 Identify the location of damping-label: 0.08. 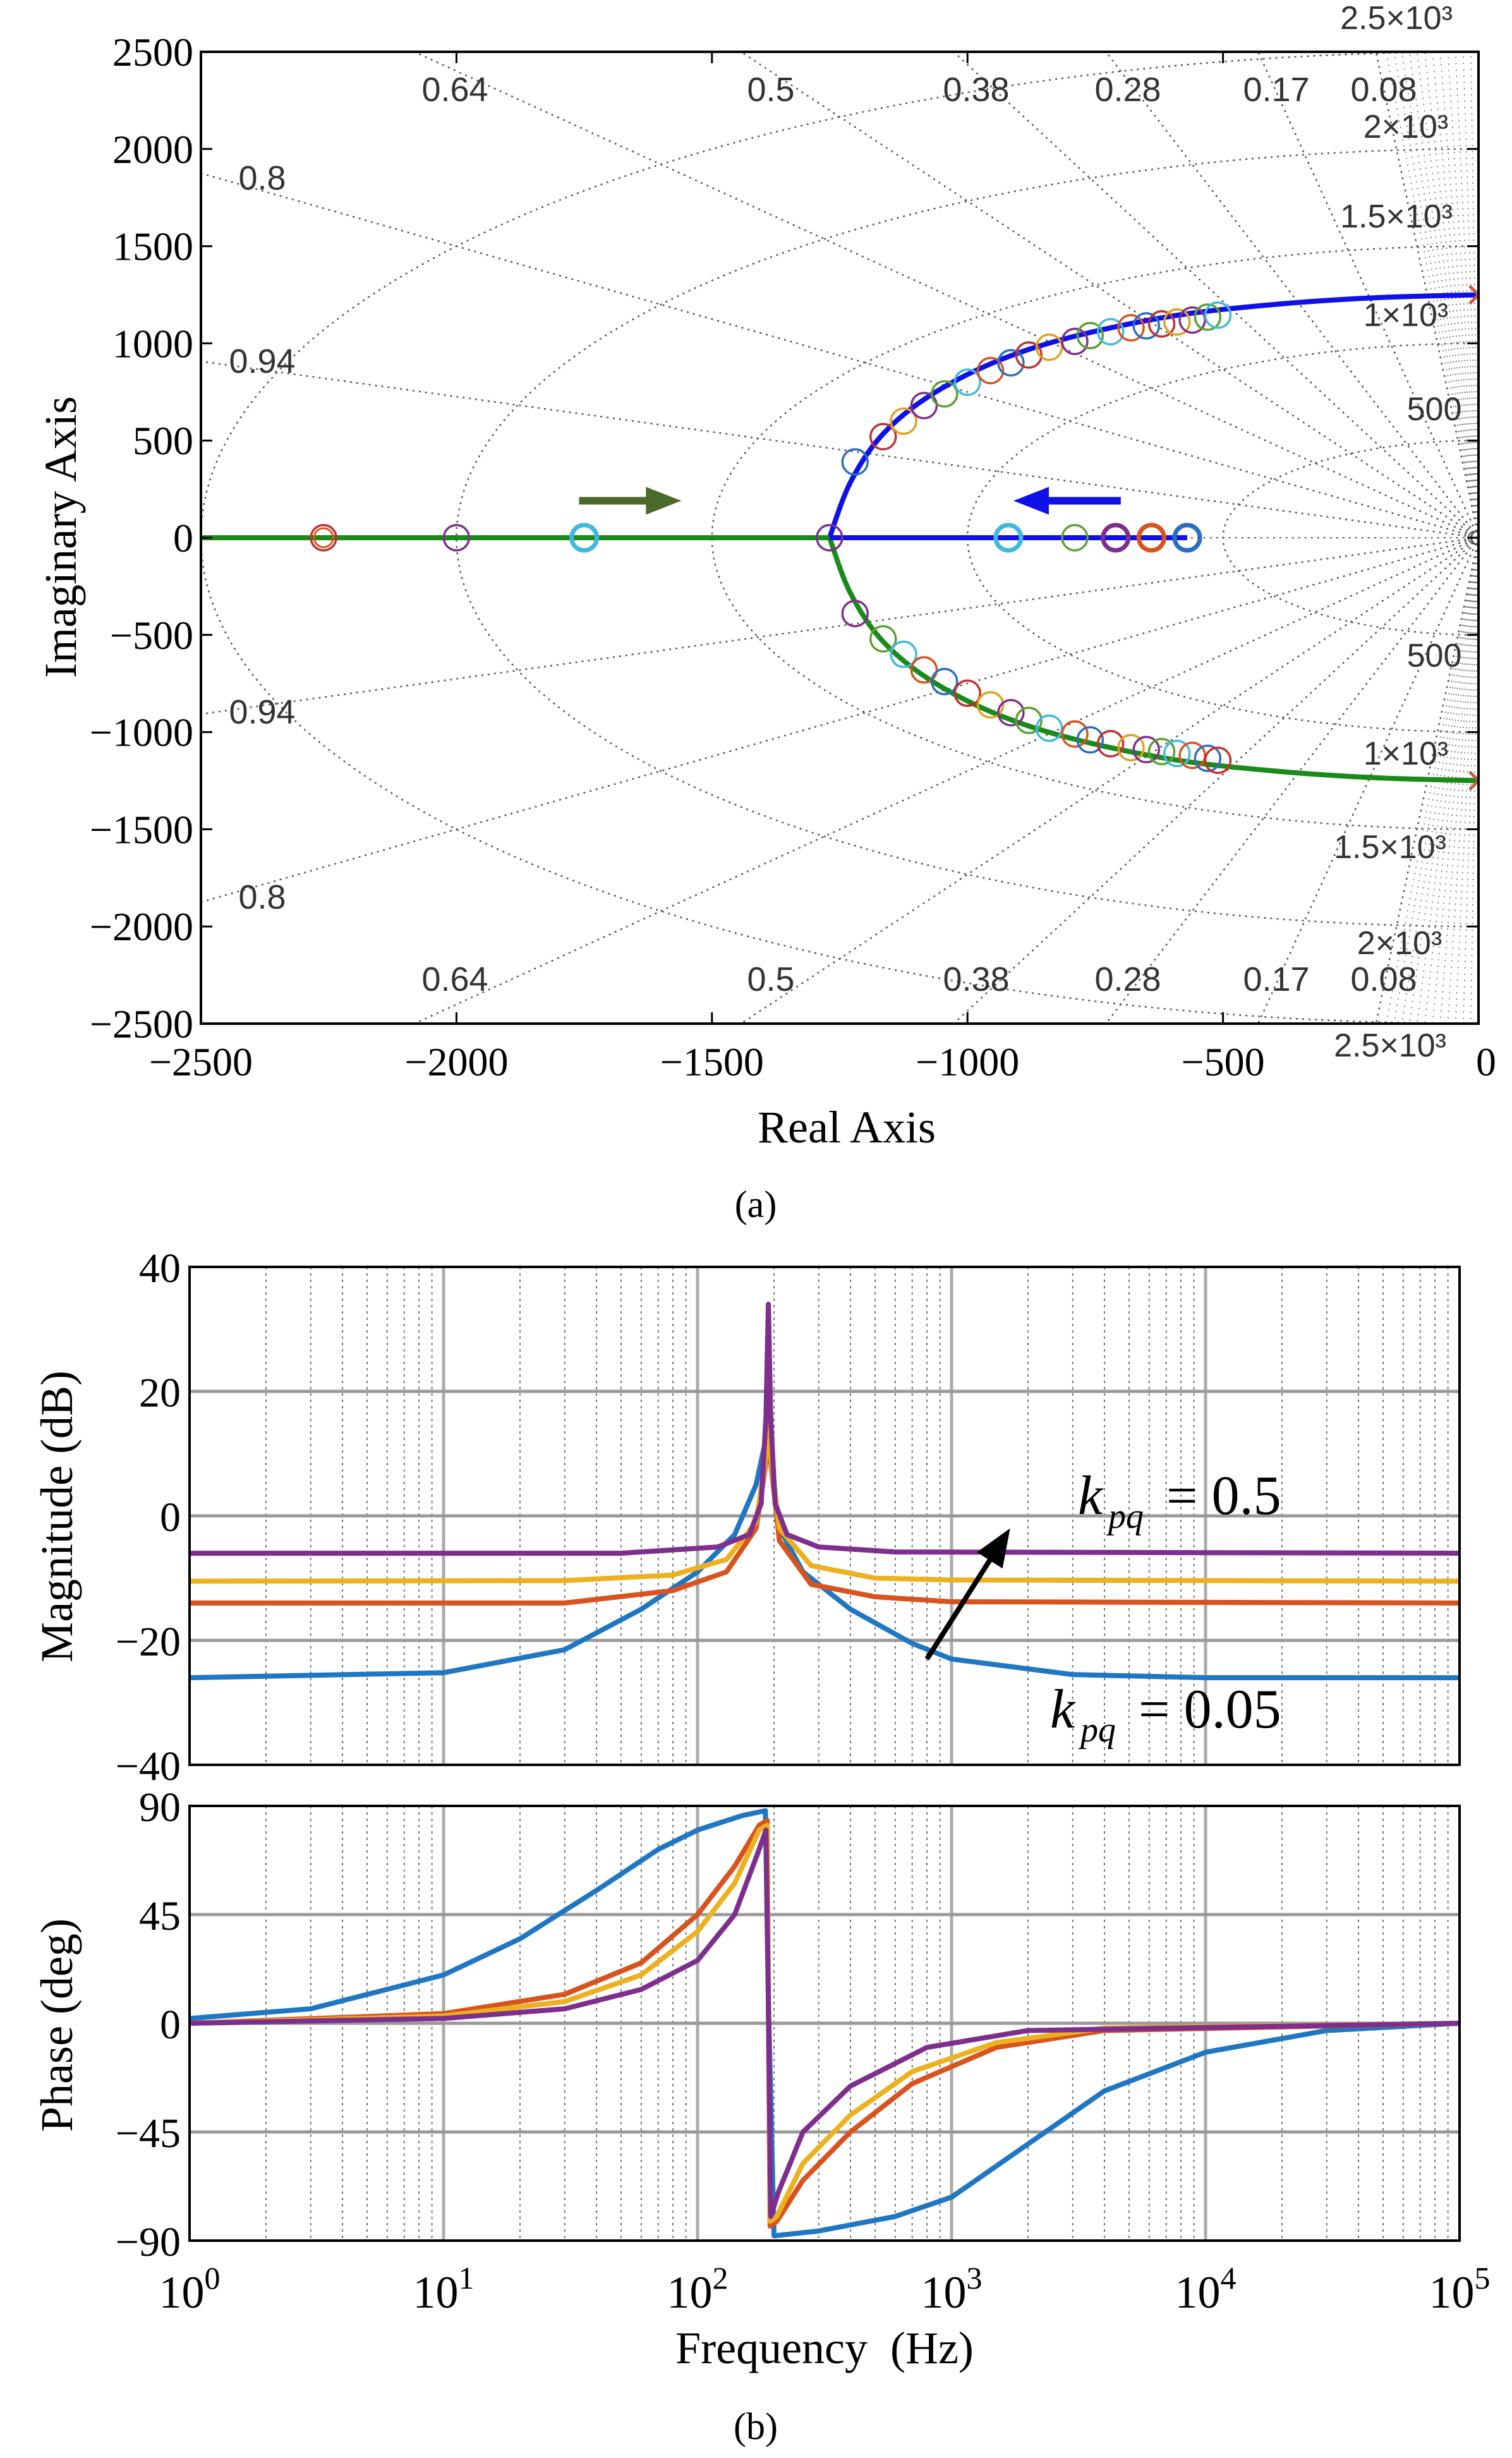
(1383, 979).